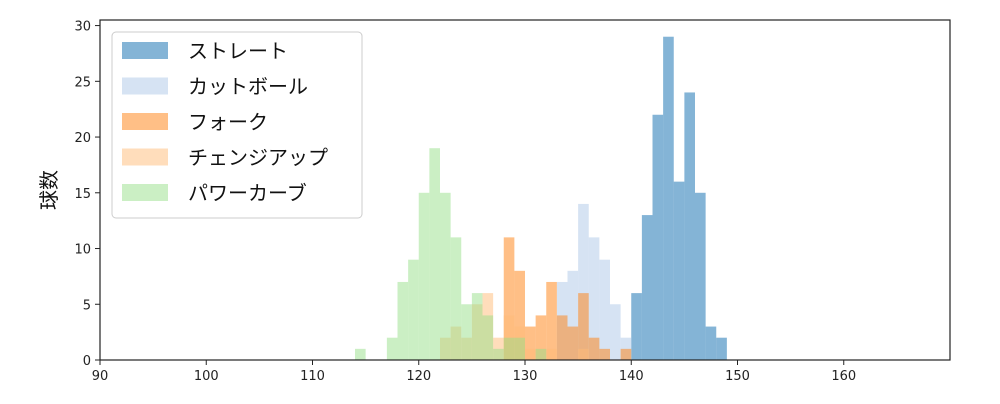  I want to click on x-tick-label: 90, so click(100, 376).